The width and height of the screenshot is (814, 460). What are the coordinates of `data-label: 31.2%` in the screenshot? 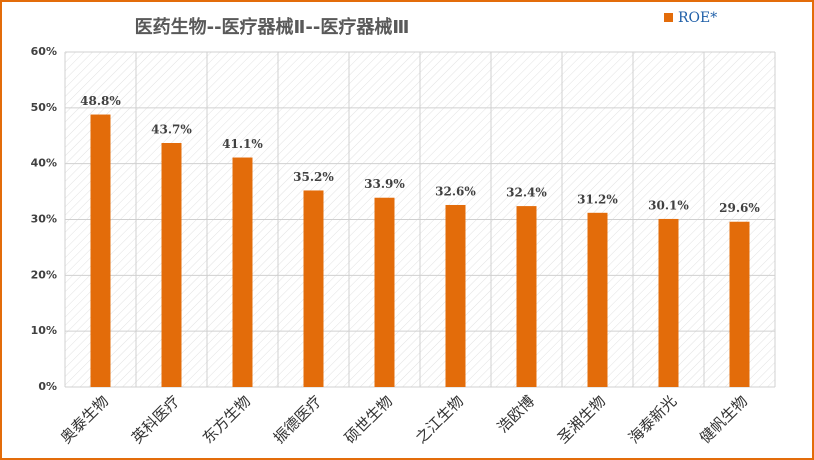 It's located at (597, 199).